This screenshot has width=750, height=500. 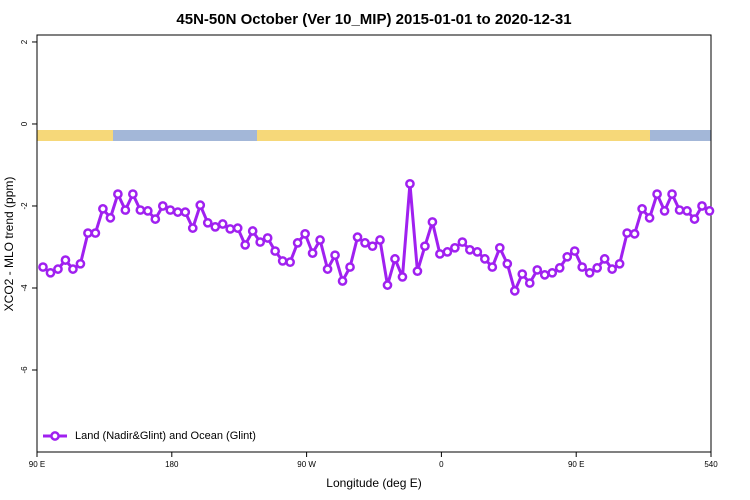 What do you see at coordinates (55, 436) in the screenshot?
I see `legend-marker` at bounding box center [55, 436].